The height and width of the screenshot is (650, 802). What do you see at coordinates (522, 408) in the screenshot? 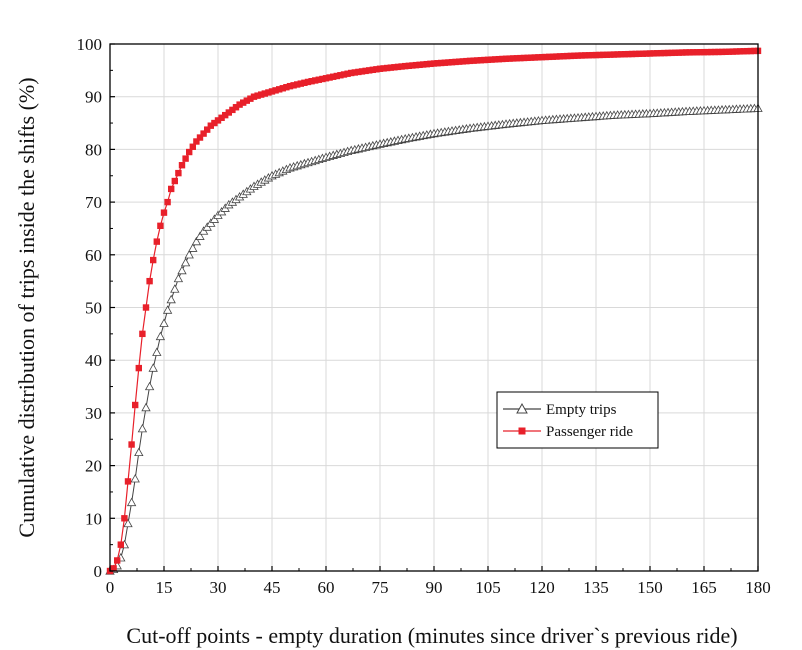
I see `legend-marker-triangle-icon` at bounding box center [522, 408].